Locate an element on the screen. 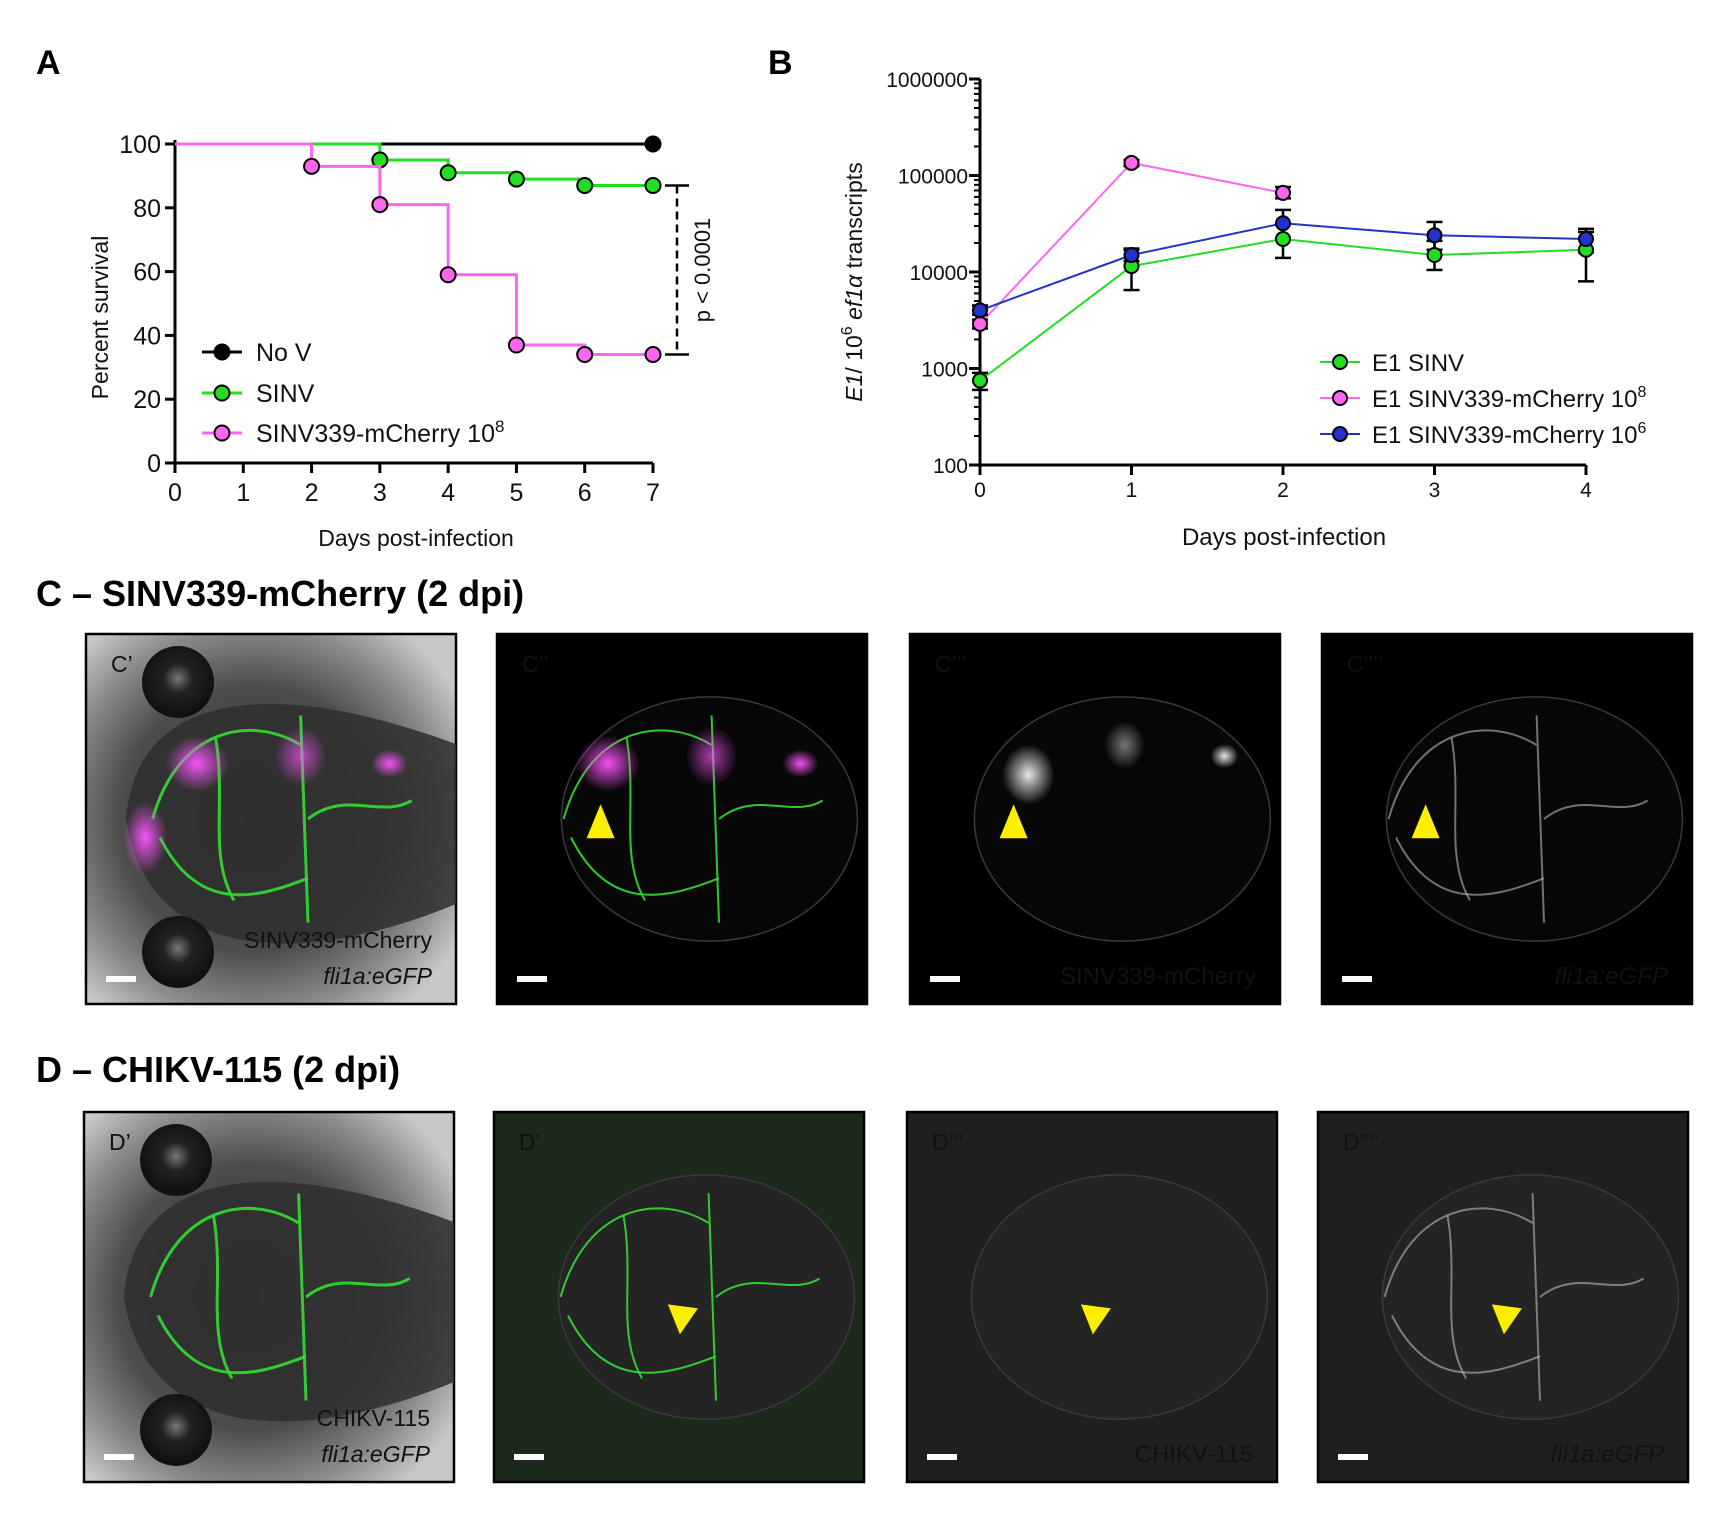 The height and width of the screenshot is (1536, 1731). legend-label-a: SINV339-mCherry 108 is located at coordinates (380, 432).